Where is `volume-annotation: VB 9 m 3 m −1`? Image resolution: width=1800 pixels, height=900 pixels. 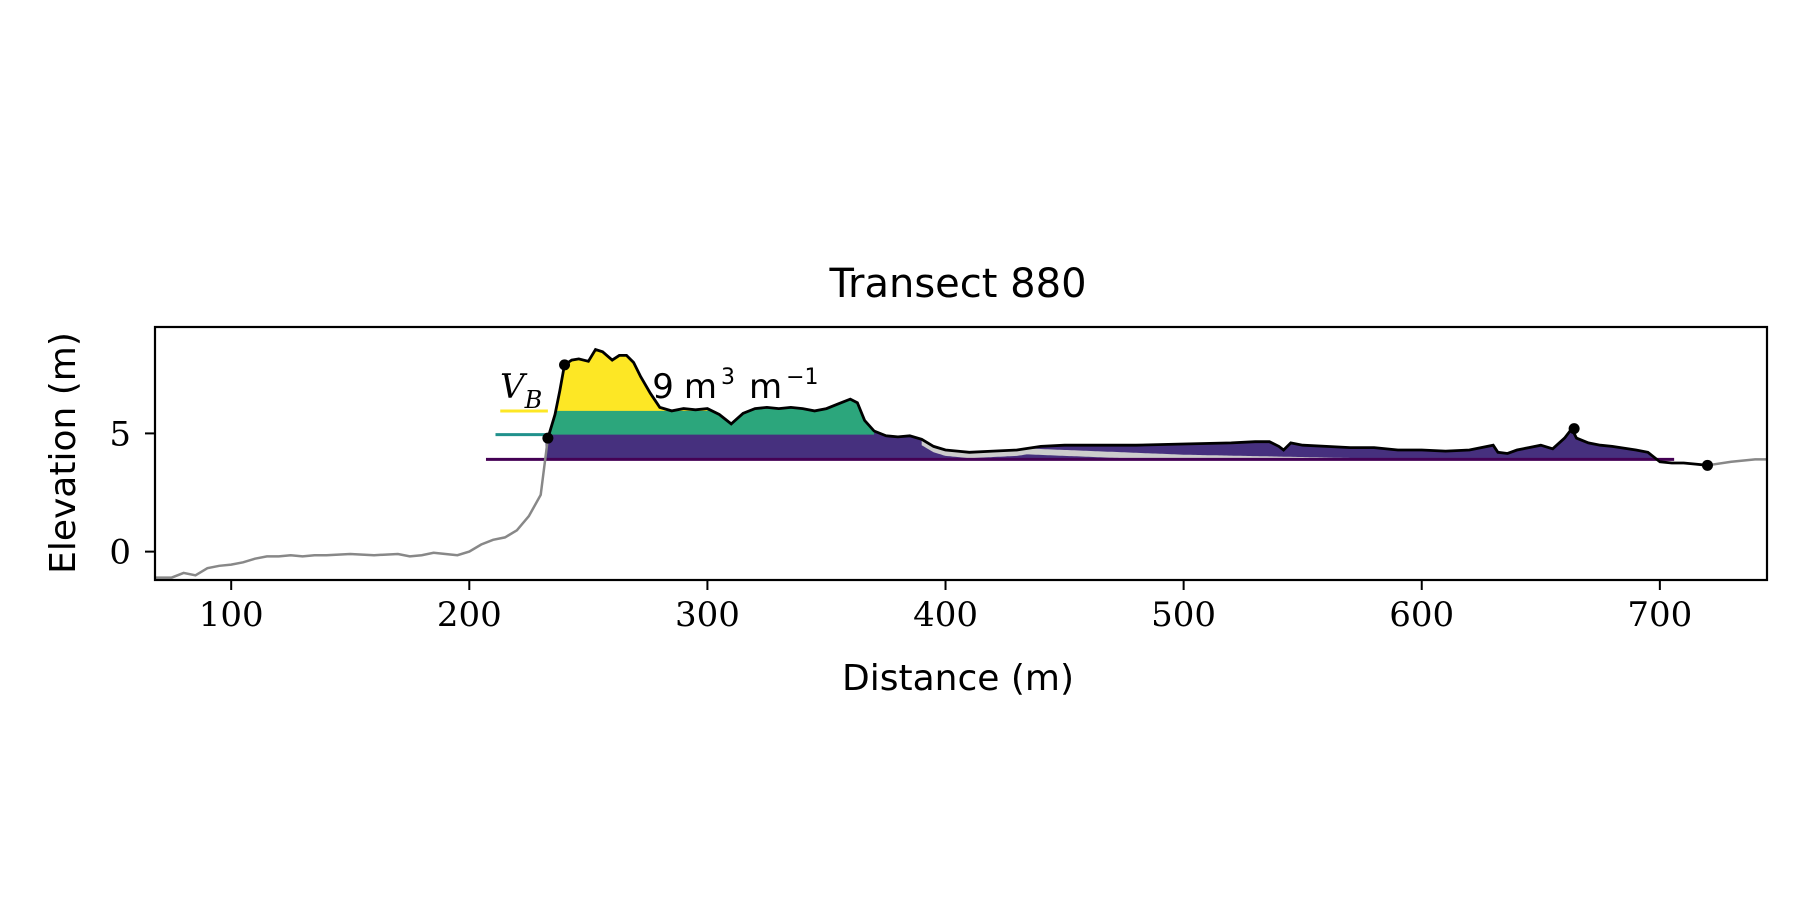 volume-annotation: VB 9 m 3 m −1 is located at coordinates (659, 389).